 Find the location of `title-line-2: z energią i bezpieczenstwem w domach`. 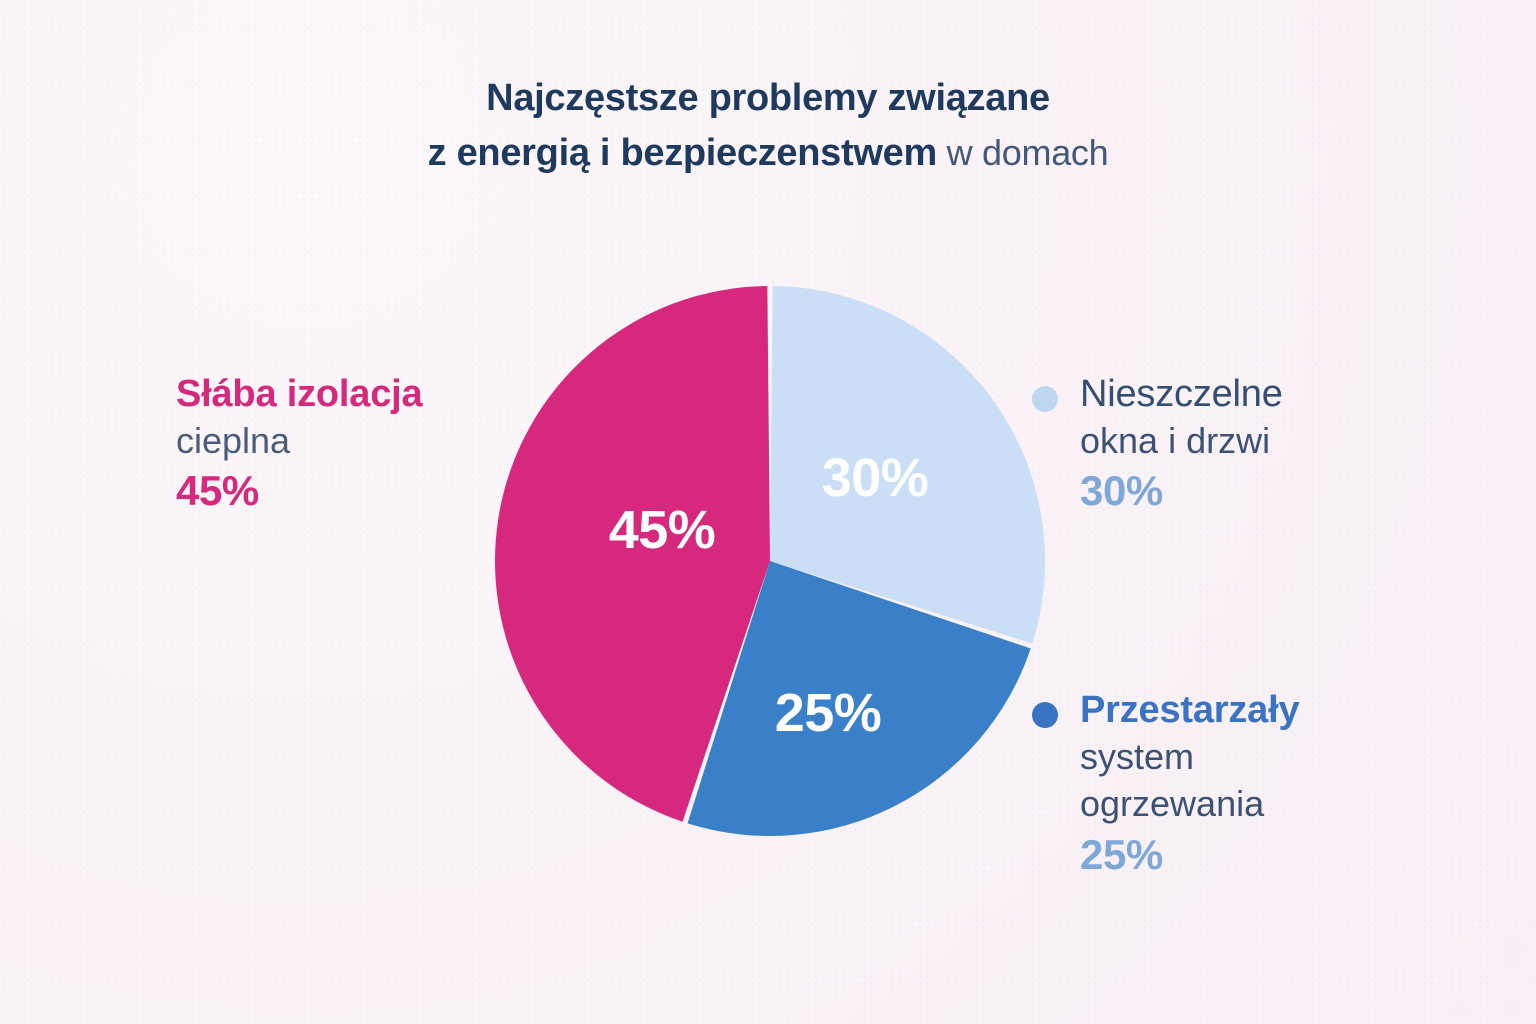

title-line-2: z energią i bezpieczenstwem w domach is located at coordinates (768, 153).